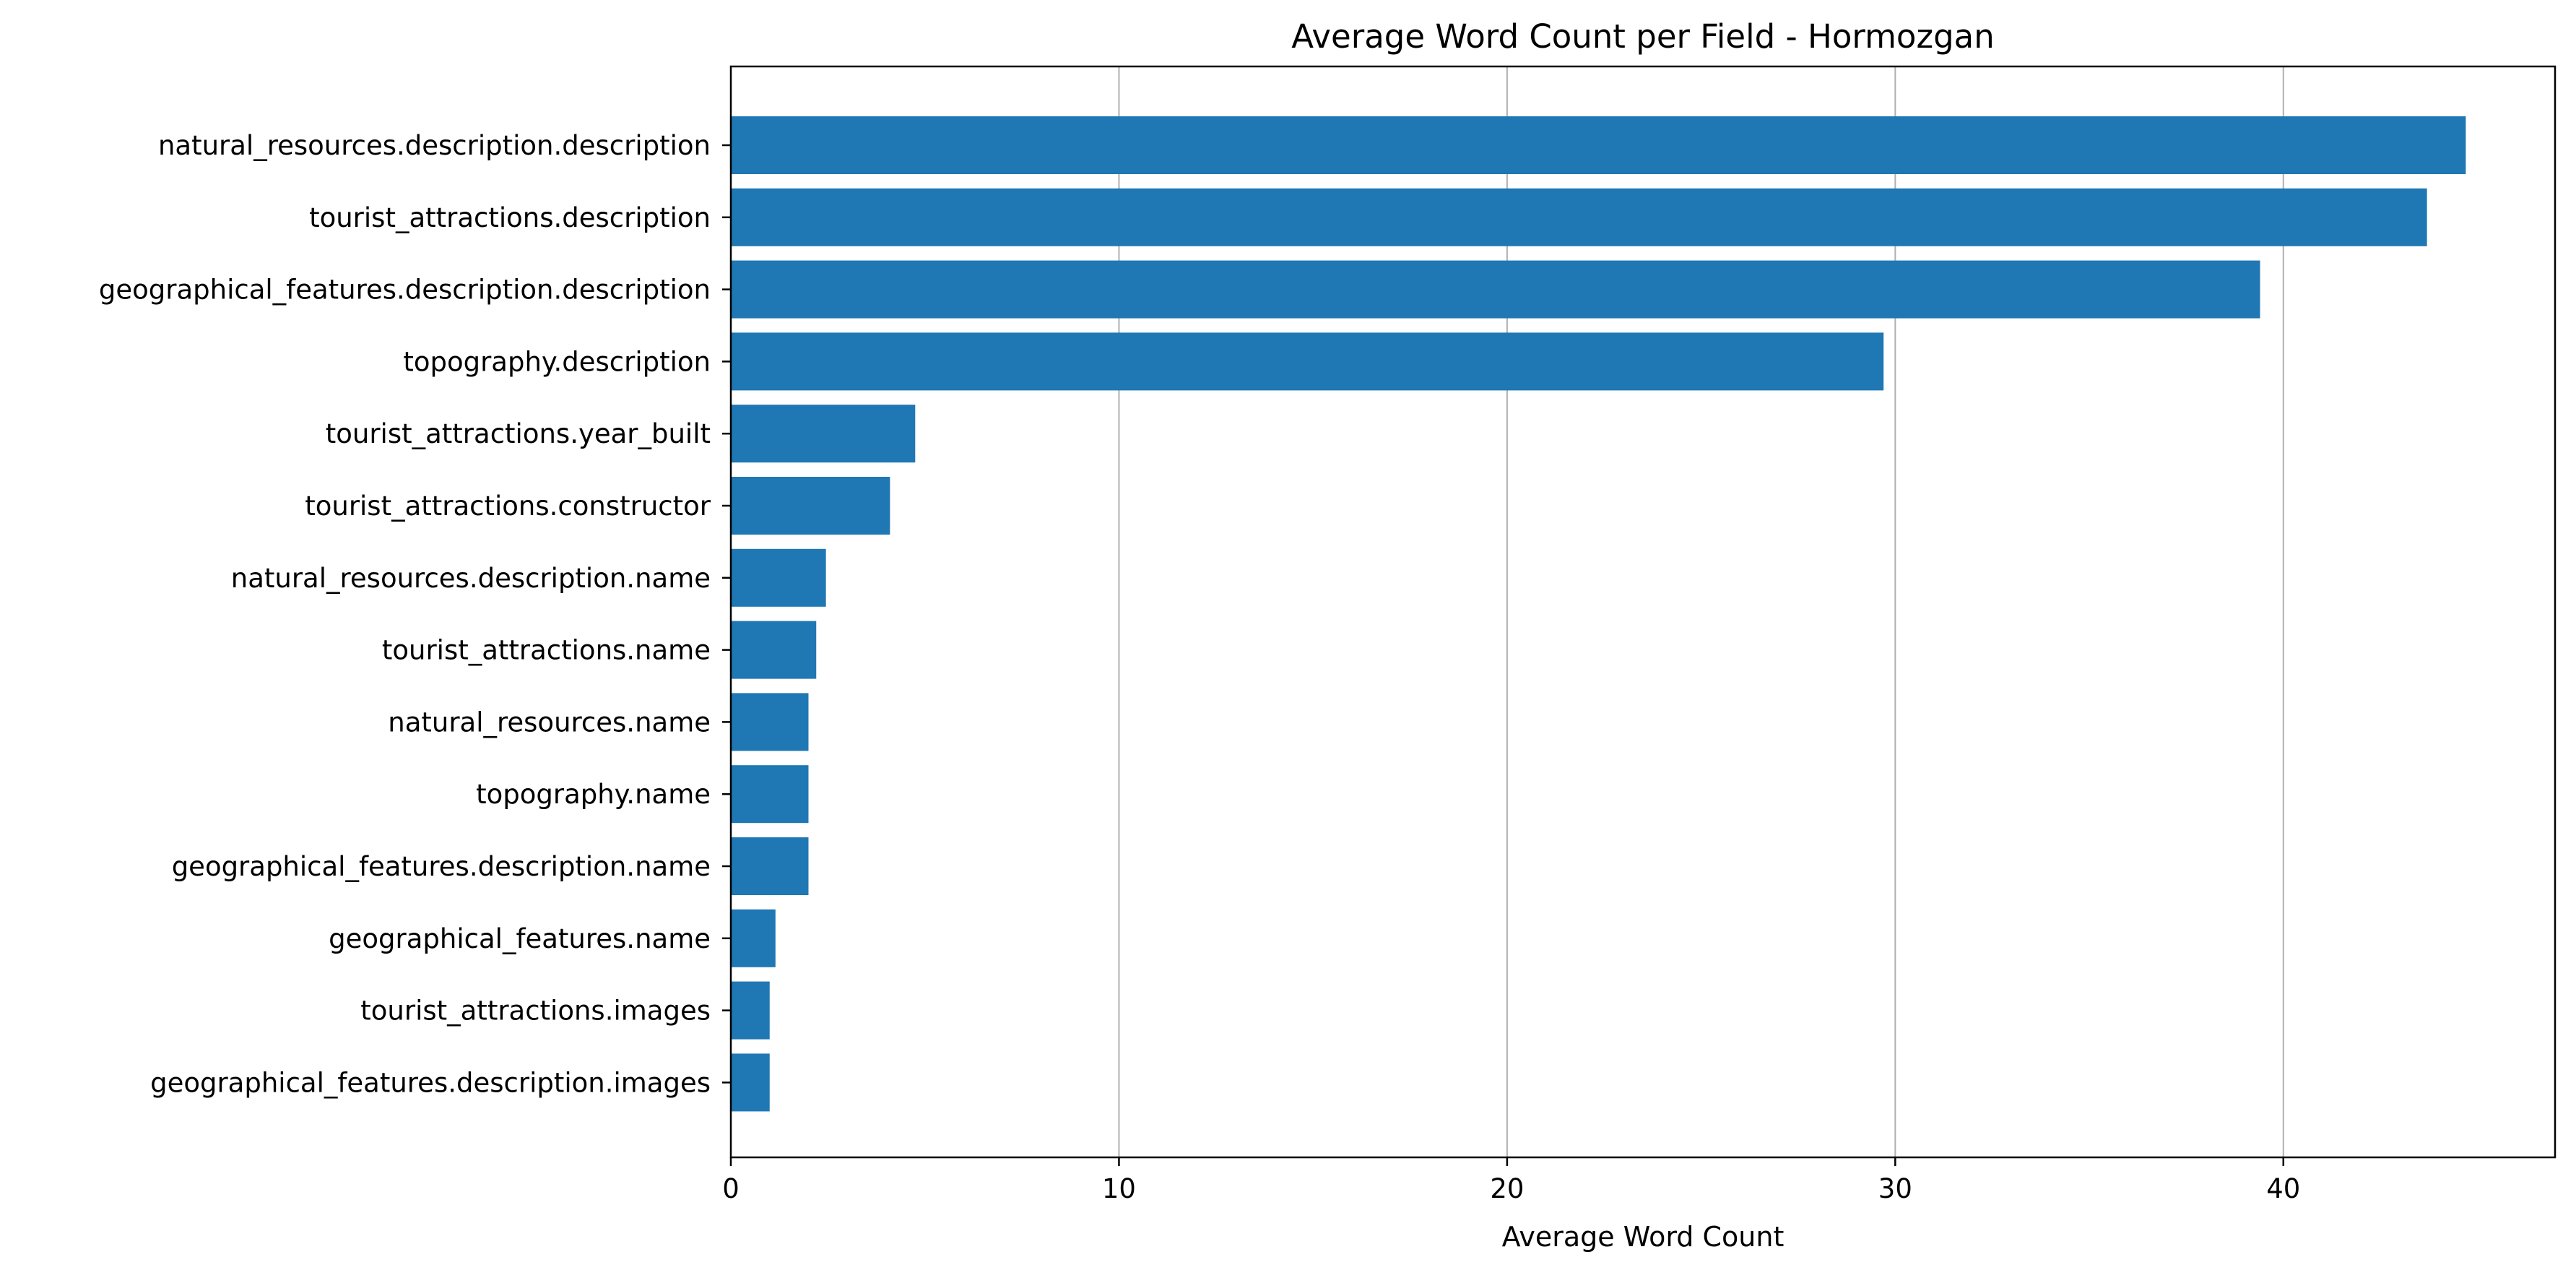 The height and width of the screenshot is (1278, 2576). What do you see at coordinates (2283, 1188) in the screenshot?
I see `x-tick-label: 40` at bounding box center [2283, 1188].